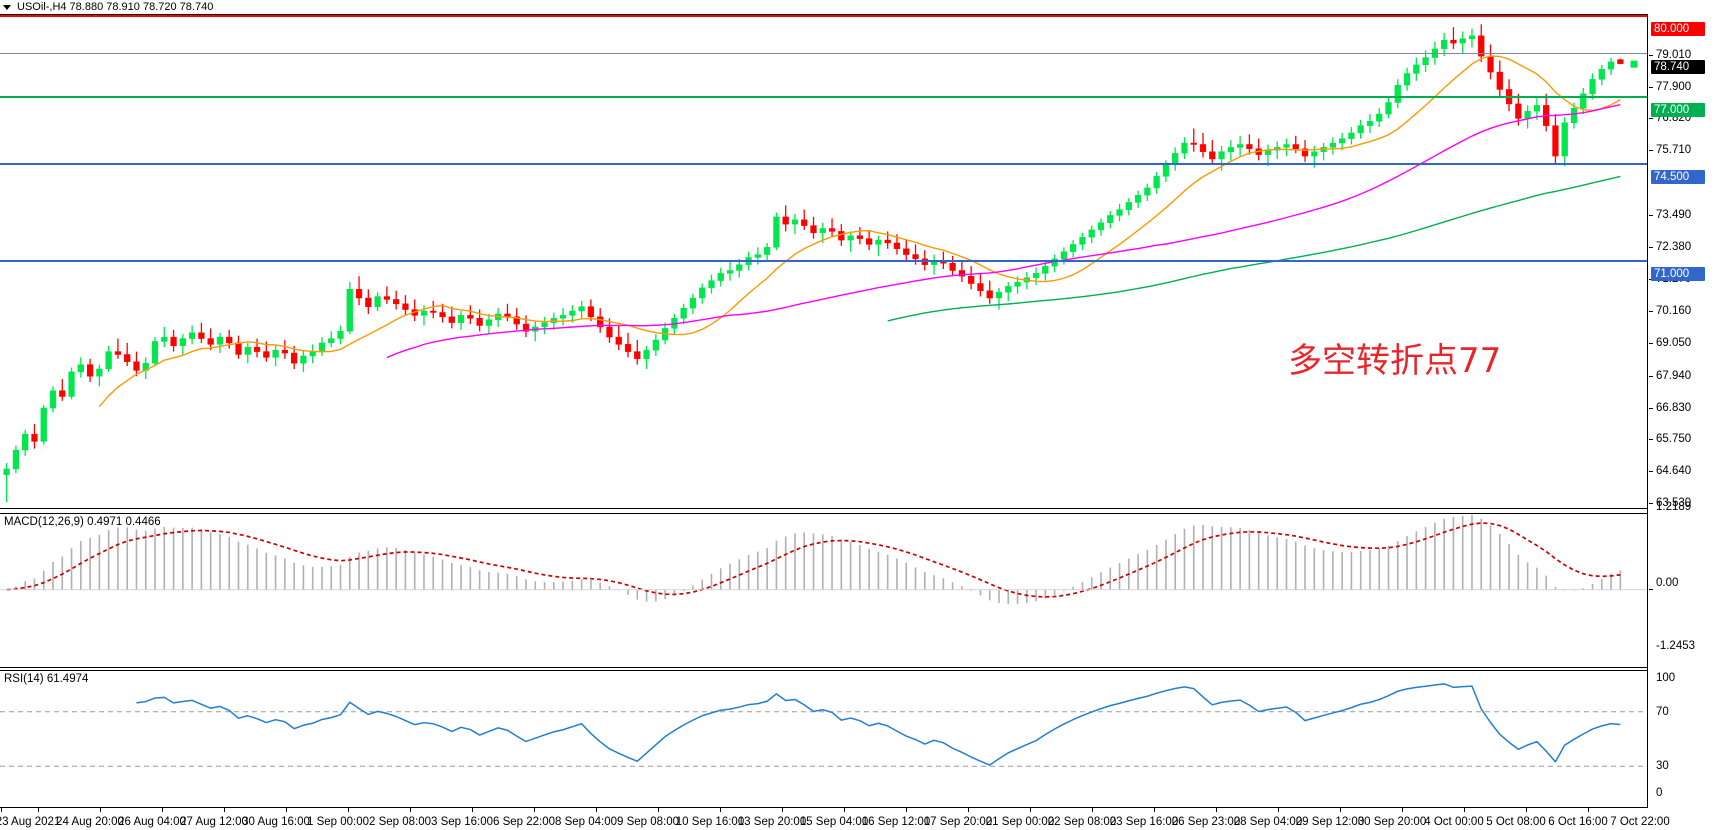  What do you see at coordinates (1647, 411) in the screenshot?
I see `axis-divider-line` at bounding box center [1647, 411].